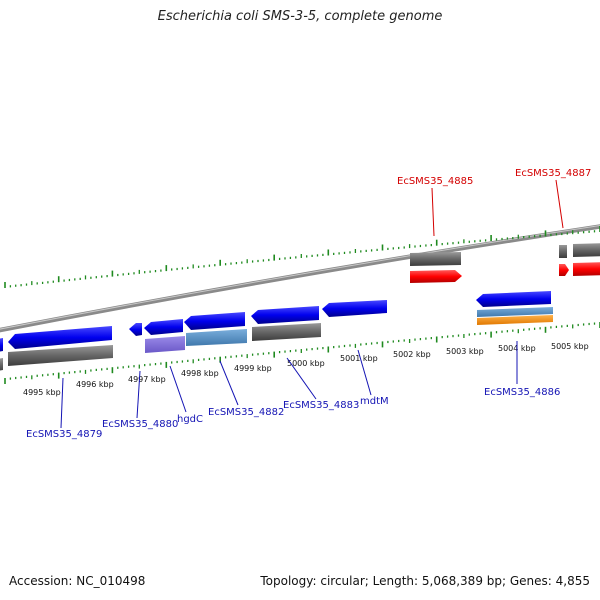  What do you see at coordinates (412, 354) in the screenshot?
I see `kbp-label: 5002 kbp` at bounding box center [412, 354].